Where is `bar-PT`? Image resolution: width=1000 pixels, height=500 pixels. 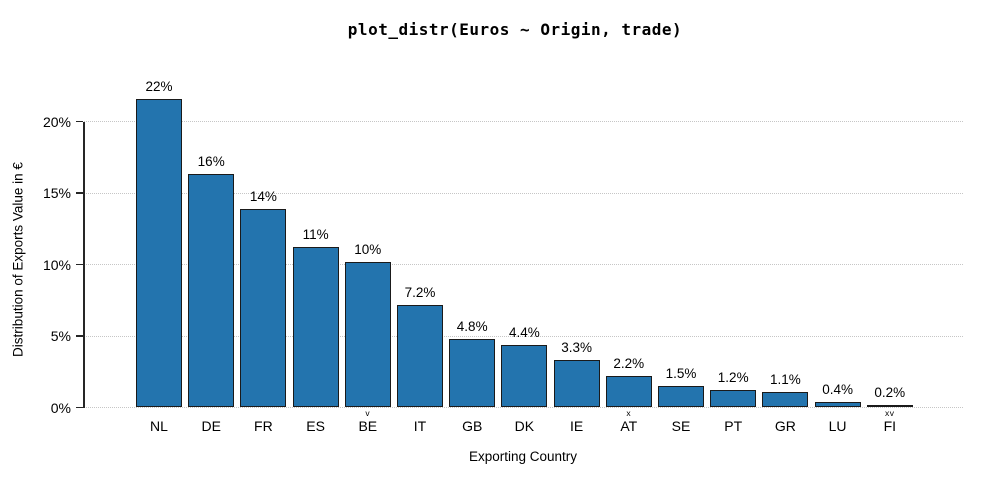
bar-PT is located at coordinates (733, 399).